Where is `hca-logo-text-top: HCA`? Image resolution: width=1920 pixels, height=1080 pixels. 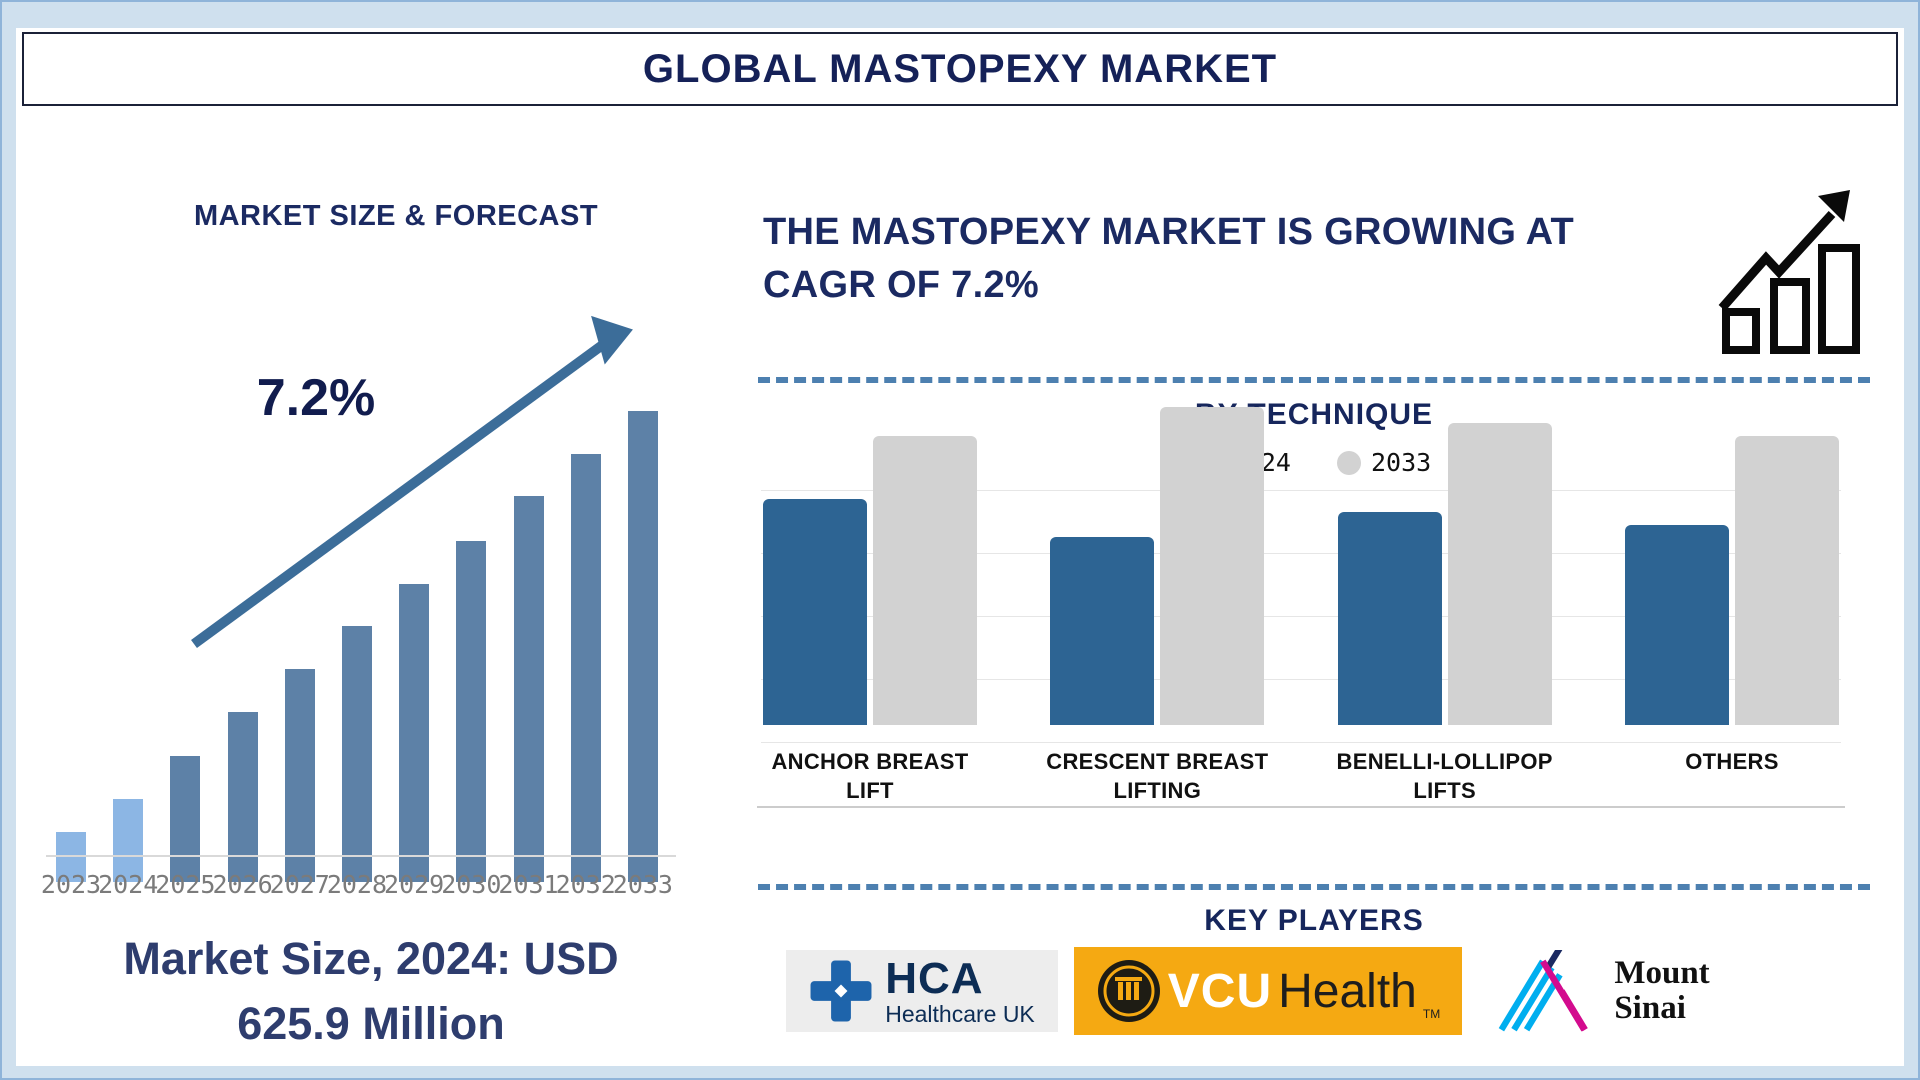
hca-logo-text-top: HCA is located at coordinates (934, 978).